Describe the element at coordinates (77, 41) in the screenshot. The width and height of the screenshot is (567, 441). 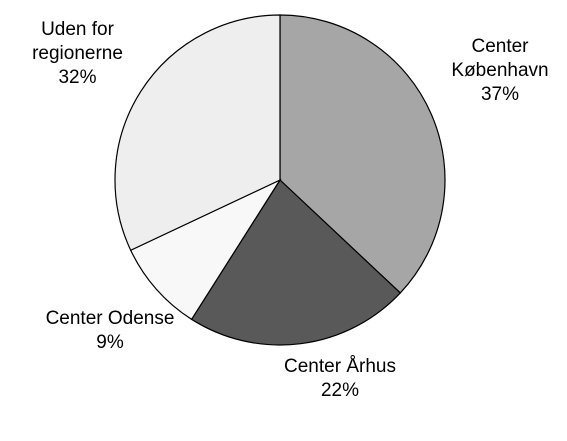
I see `category-label: Uden for regionerne` at that location.